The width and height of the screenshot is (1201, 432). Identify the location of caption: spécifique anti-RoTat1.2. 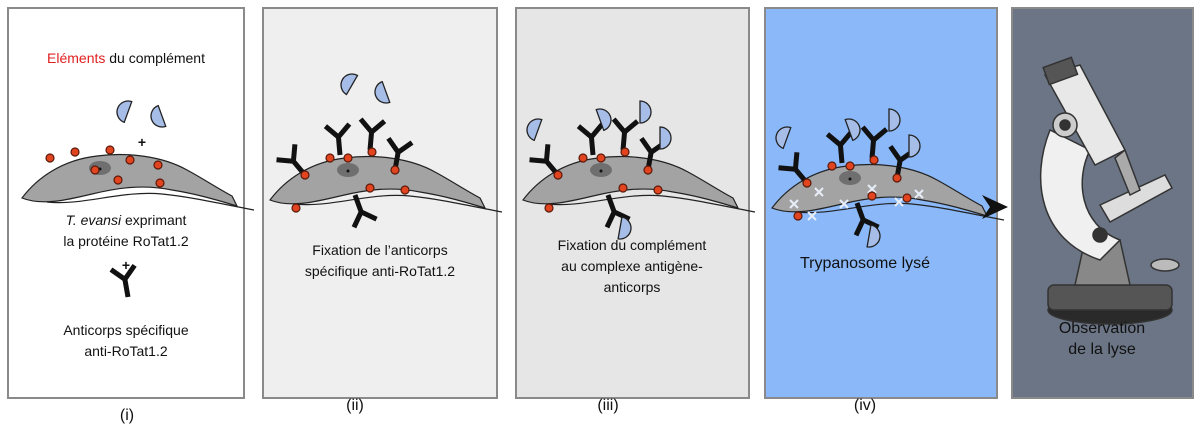
(380, 271).